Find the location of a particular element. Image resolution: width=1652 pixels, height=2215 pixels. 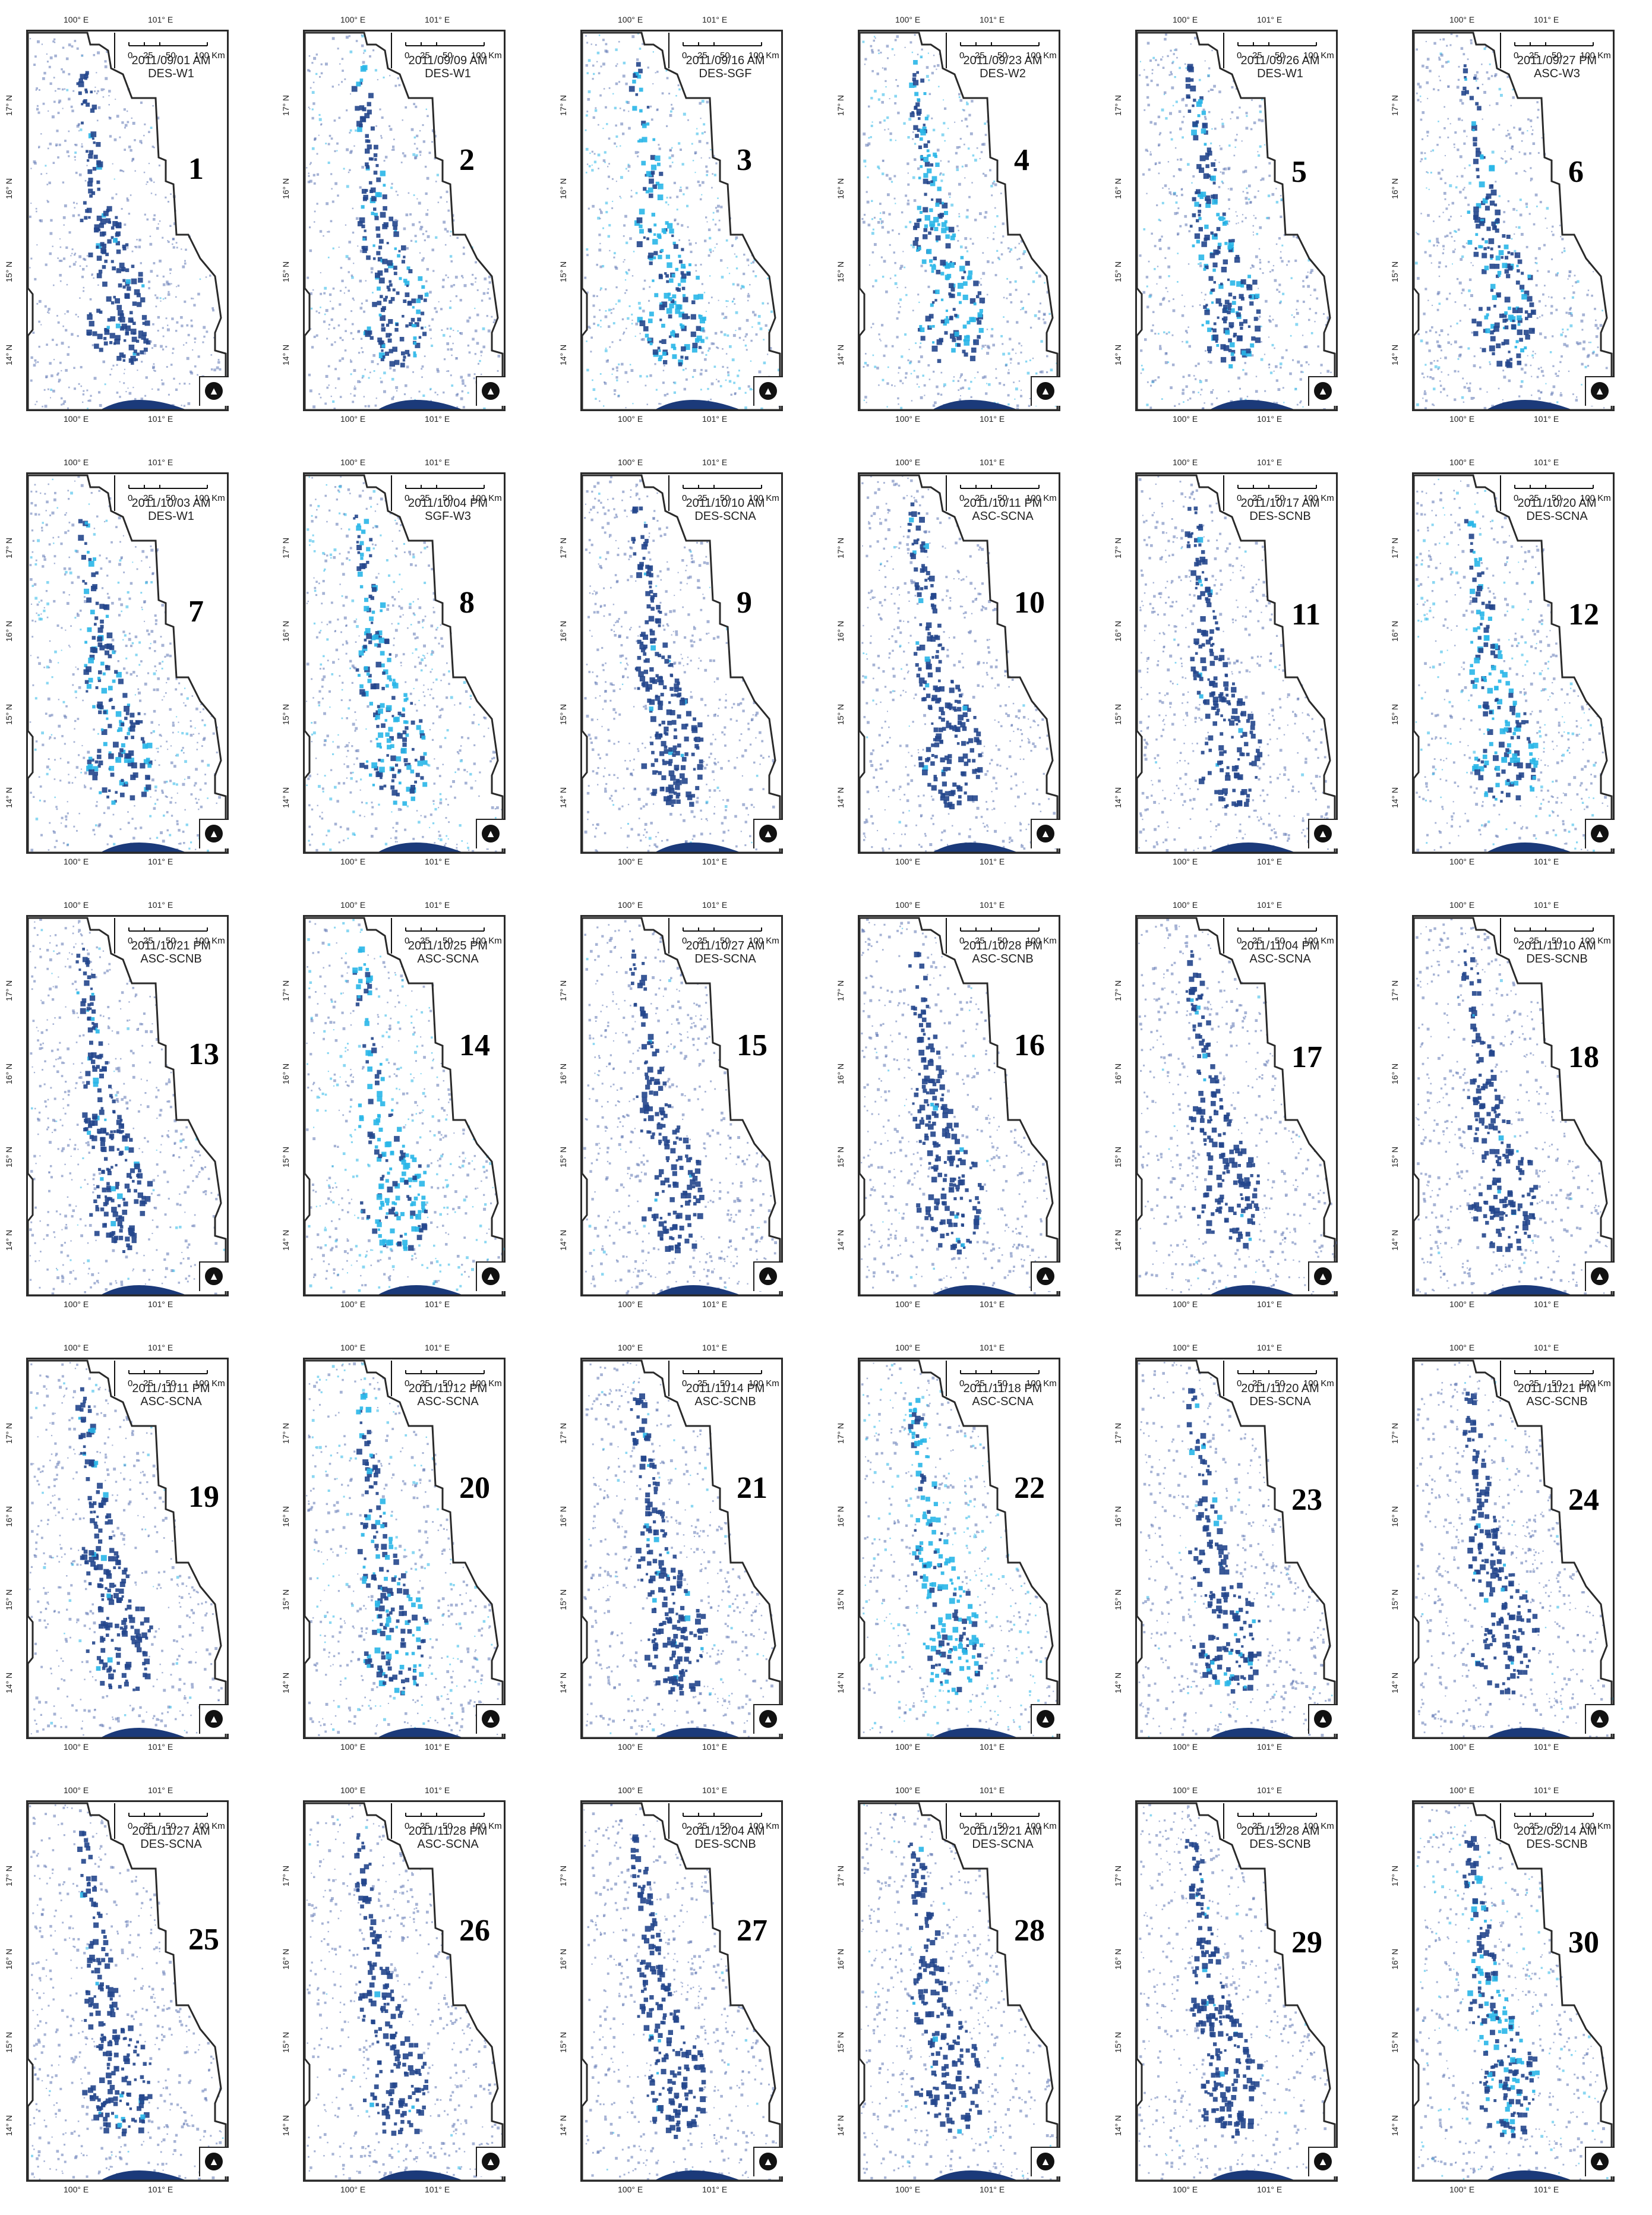

acquisition-info: 2011/09/09 AM DES-W1 is located at coordinates (447, 67).